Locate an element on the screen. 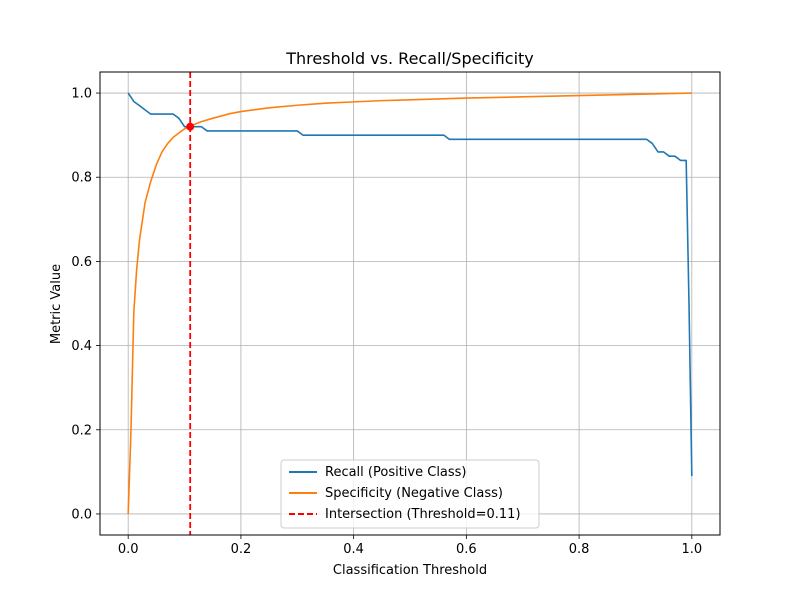 The height and width of the screenshot is (600, 800). x-tick-label: 0.8 is located at coordinates (579, 549).